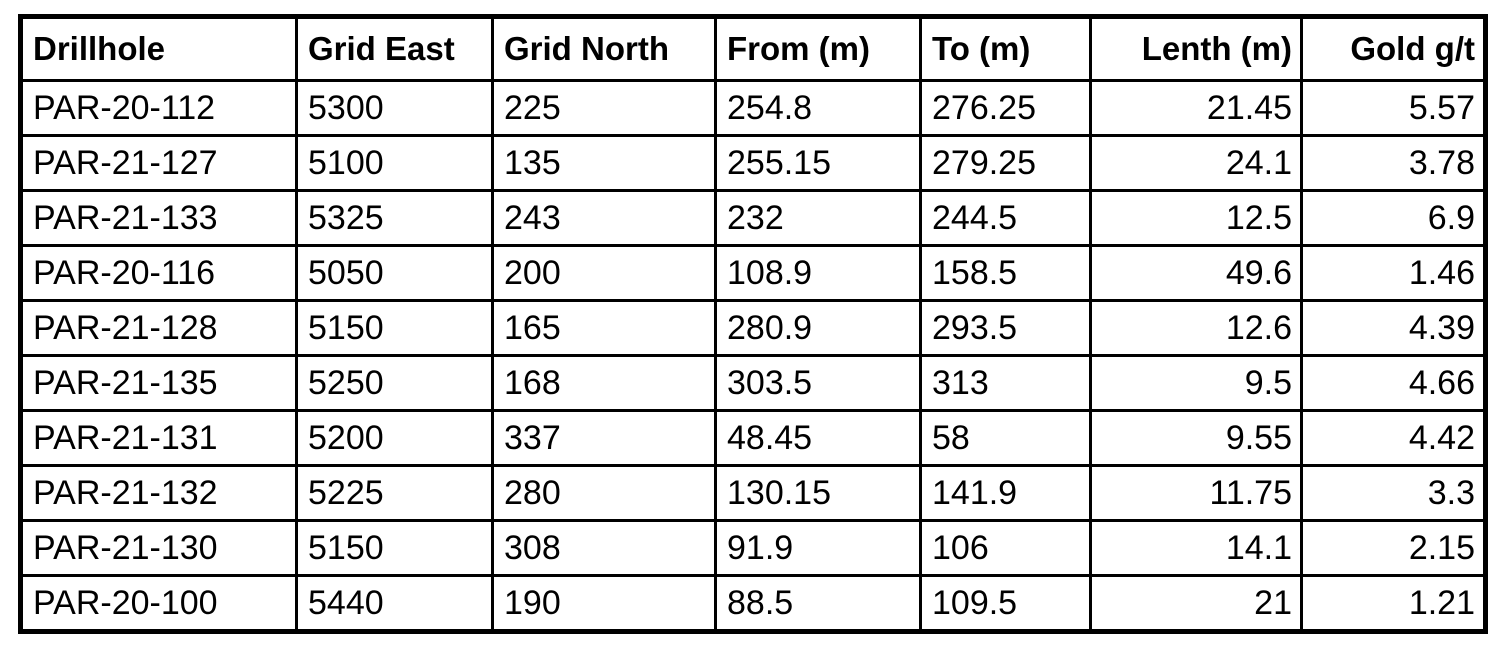  What do you see at coordinates (1196, 493) in the screenshot?
I see `table-cell: 11.75` at bounding box center [1196, 493].